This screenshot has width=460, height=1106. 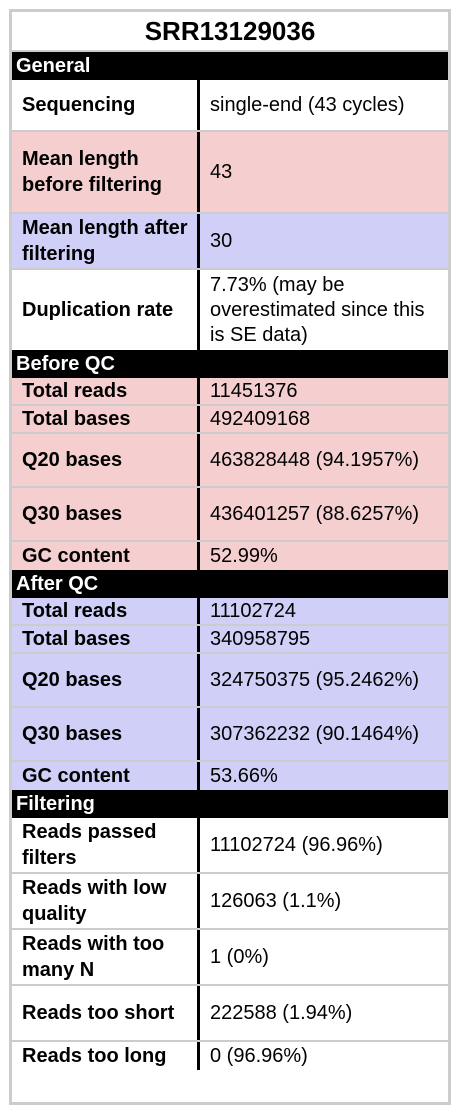 I want to click on table-row: Reads too long 0 (96.96%), so click(x=230, y=1056).